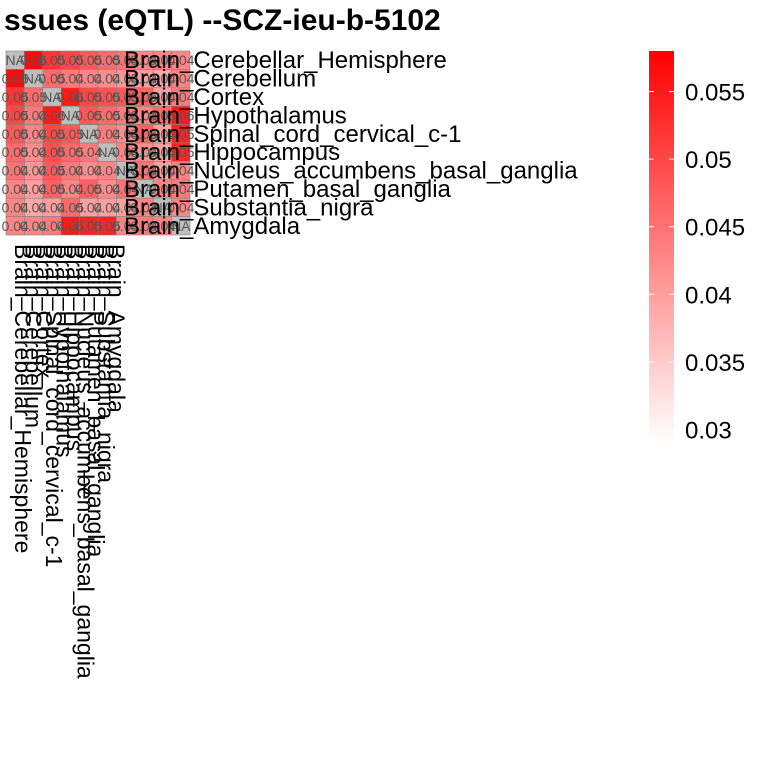 The image size is (768, 773). I want to click on column-label: Brain_Putamen_basal_ganglia, so click(96, 400).